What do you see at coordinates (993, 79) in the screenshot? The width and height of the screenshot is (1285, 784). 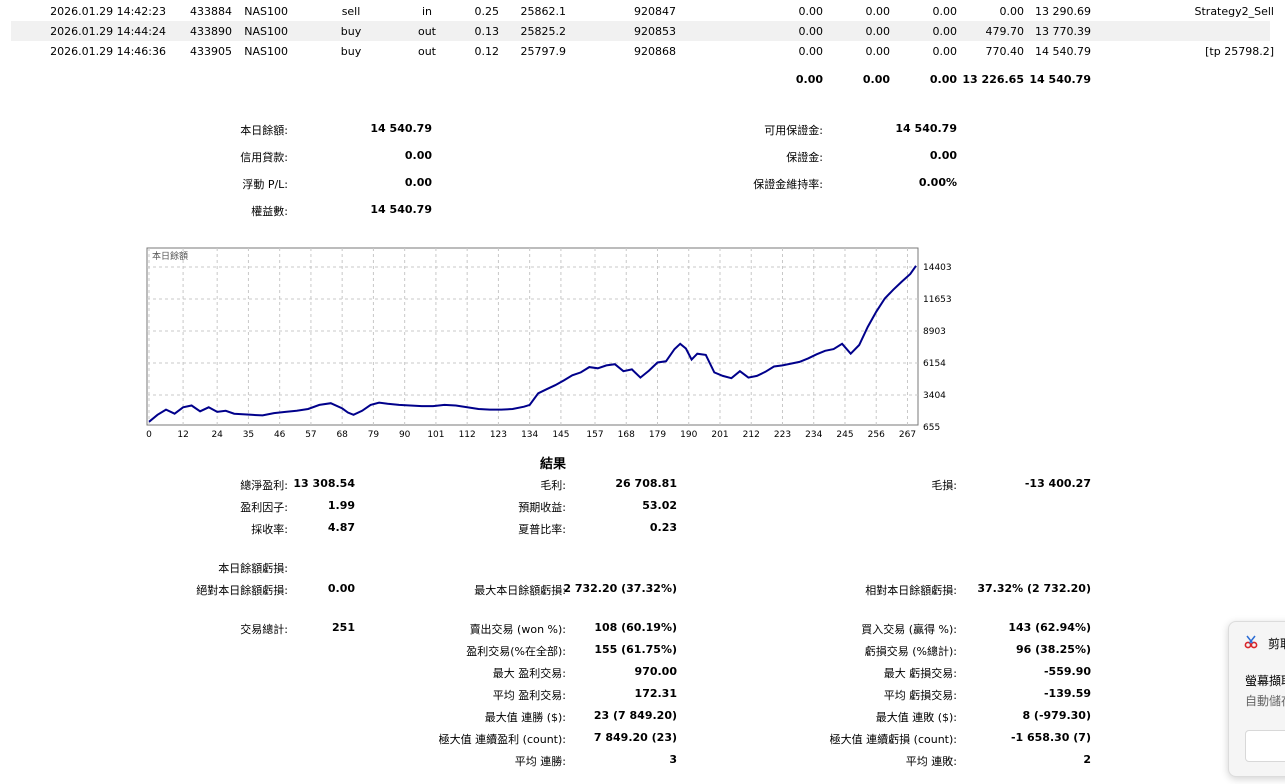 I see `total-profit: 13 226.65` at bounding box center [993, 79].